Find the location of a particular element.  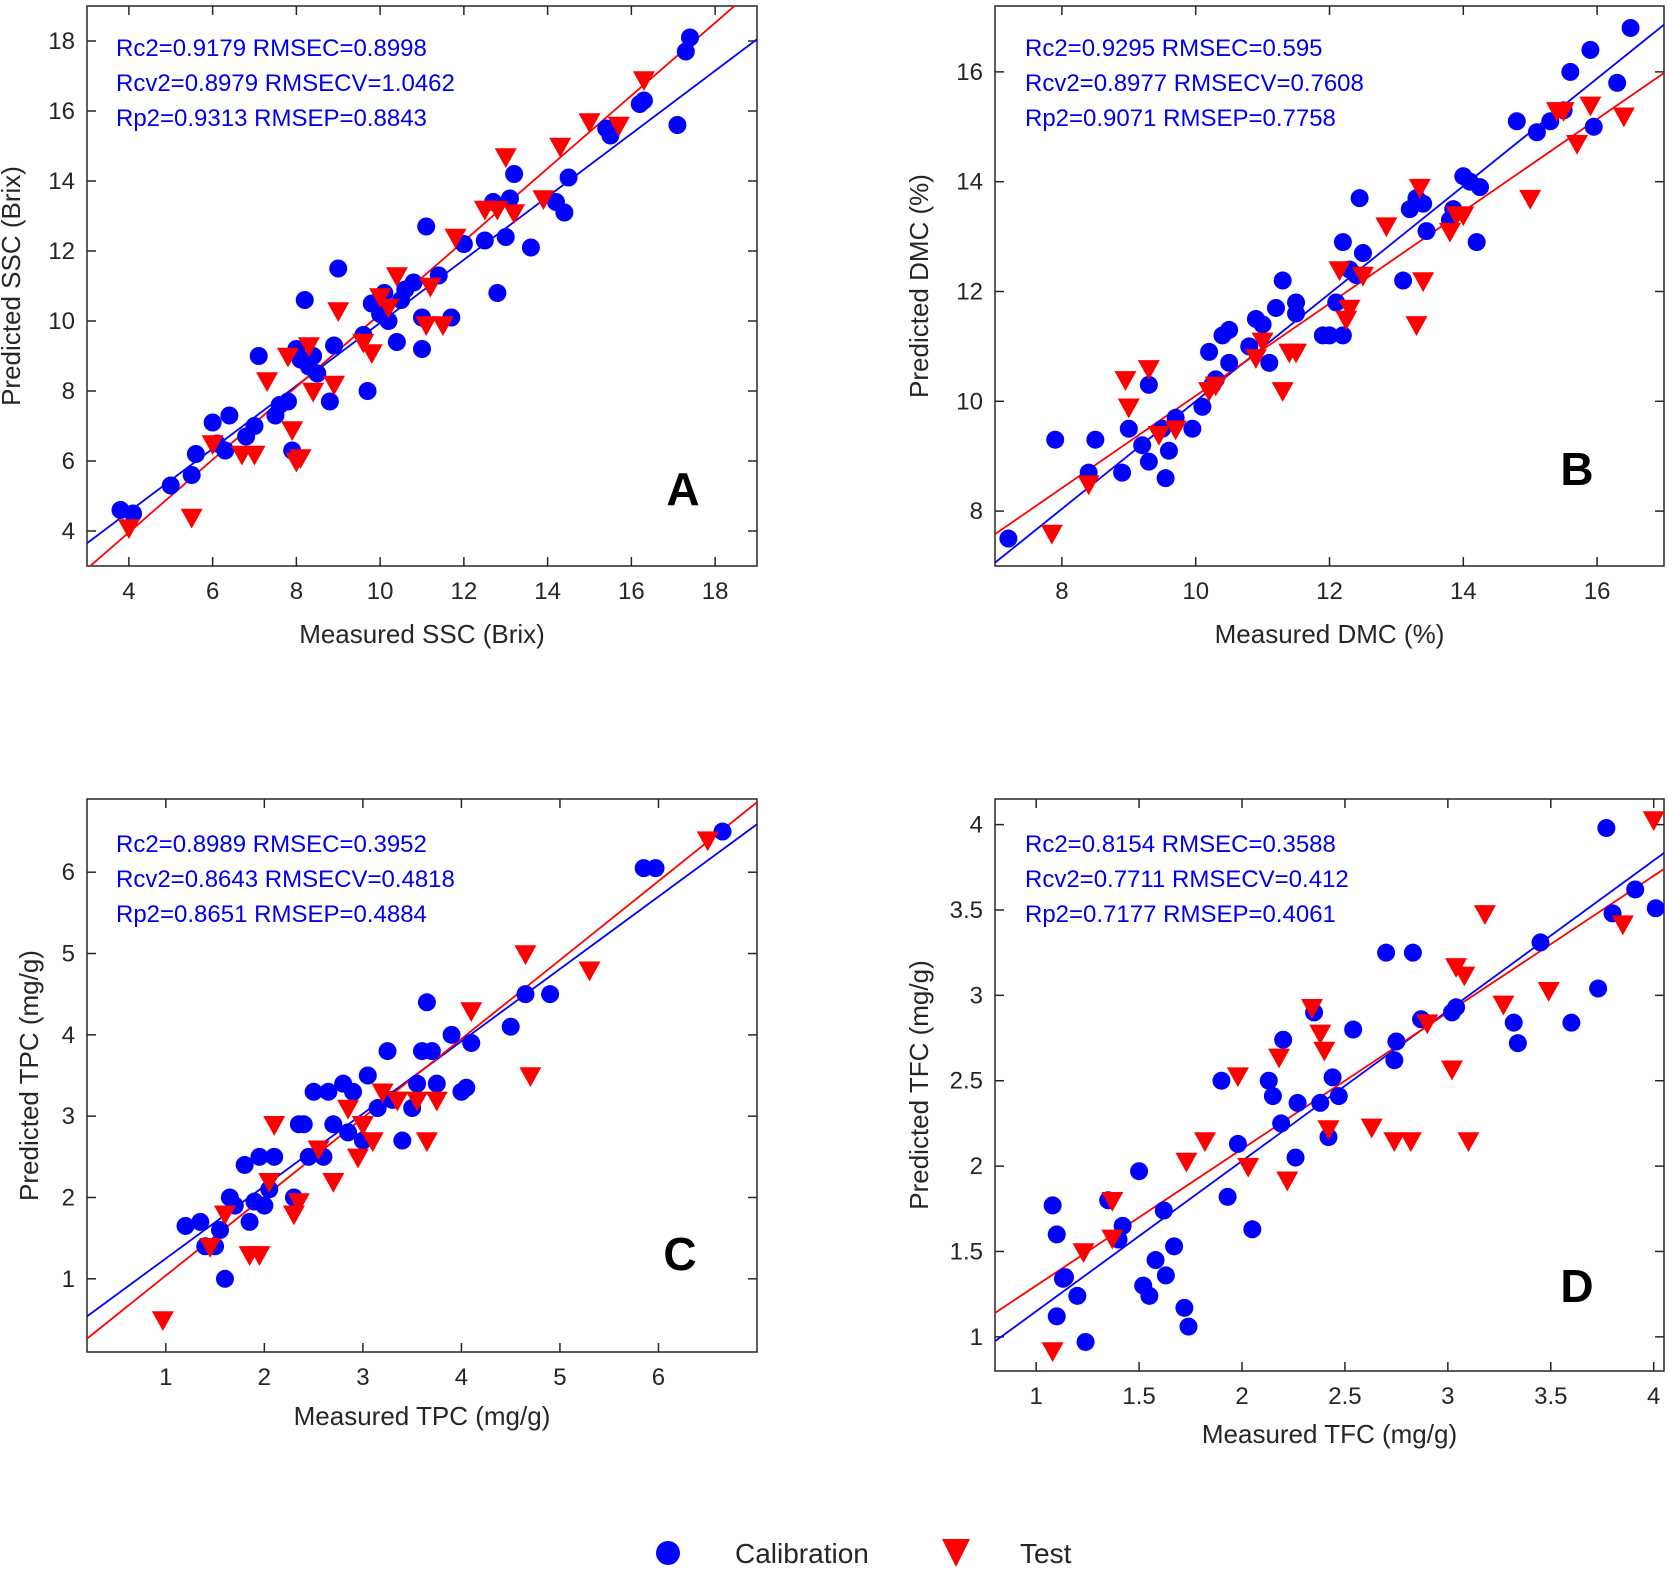

panel-b-y-tick-label: 12 is located at coordinates (969, 291).